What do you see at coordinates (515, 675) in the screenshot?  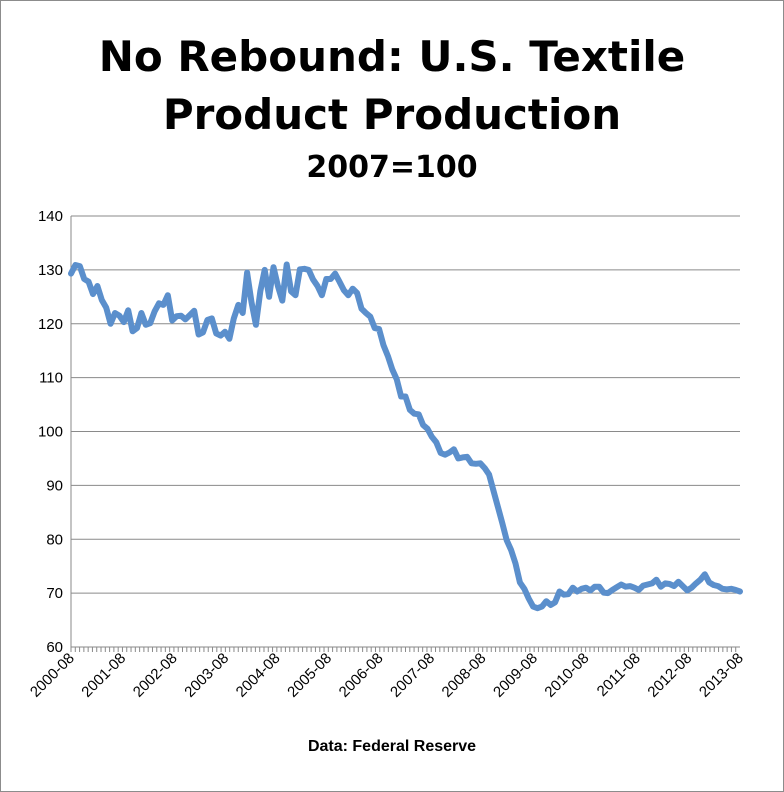 I see `x-tick-label: 2009-08` at bounding box center [515, 675].